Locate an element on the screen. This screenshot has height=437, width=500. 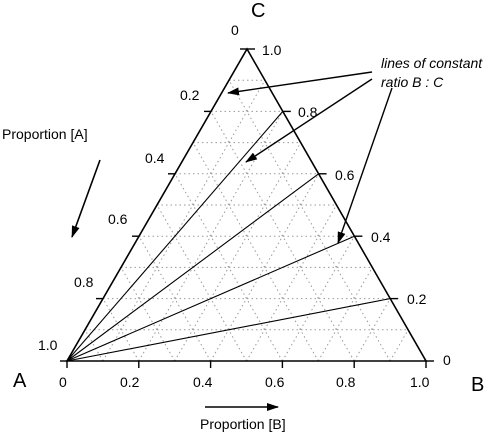
tick-label-right: 0.2 is located at coordinates (417, 299).